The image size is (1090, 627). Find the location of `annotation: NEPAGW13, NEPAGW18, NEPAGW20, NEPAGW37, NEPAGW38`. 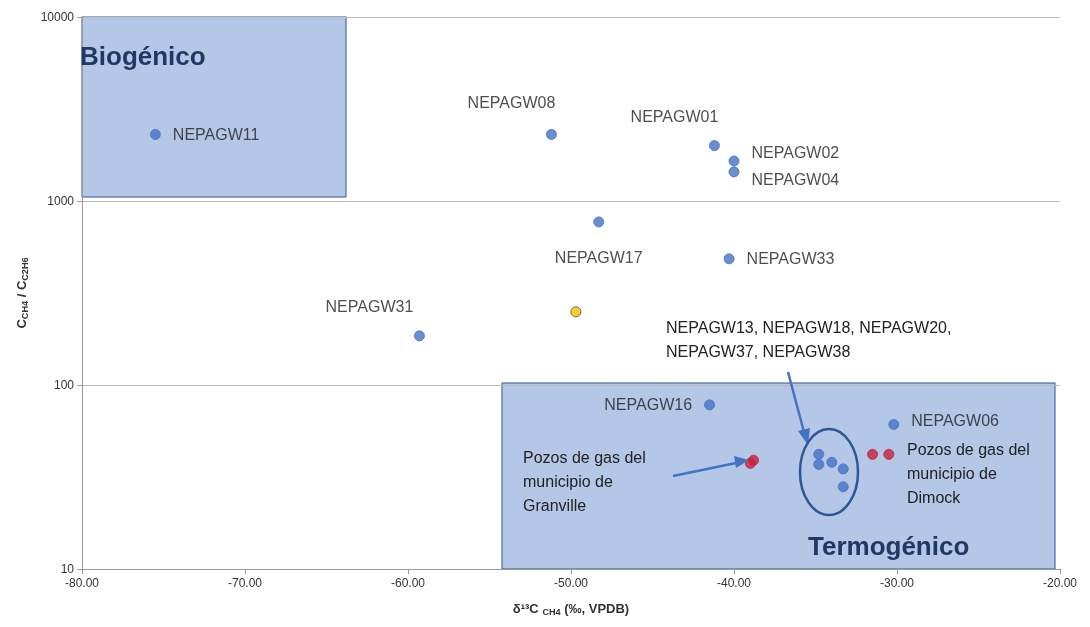

annotation: NEPAGW13, NEPAGW18, NEPAGW20, NEPAGW37, NEPAGW38 is located at coordinates (809, 340).